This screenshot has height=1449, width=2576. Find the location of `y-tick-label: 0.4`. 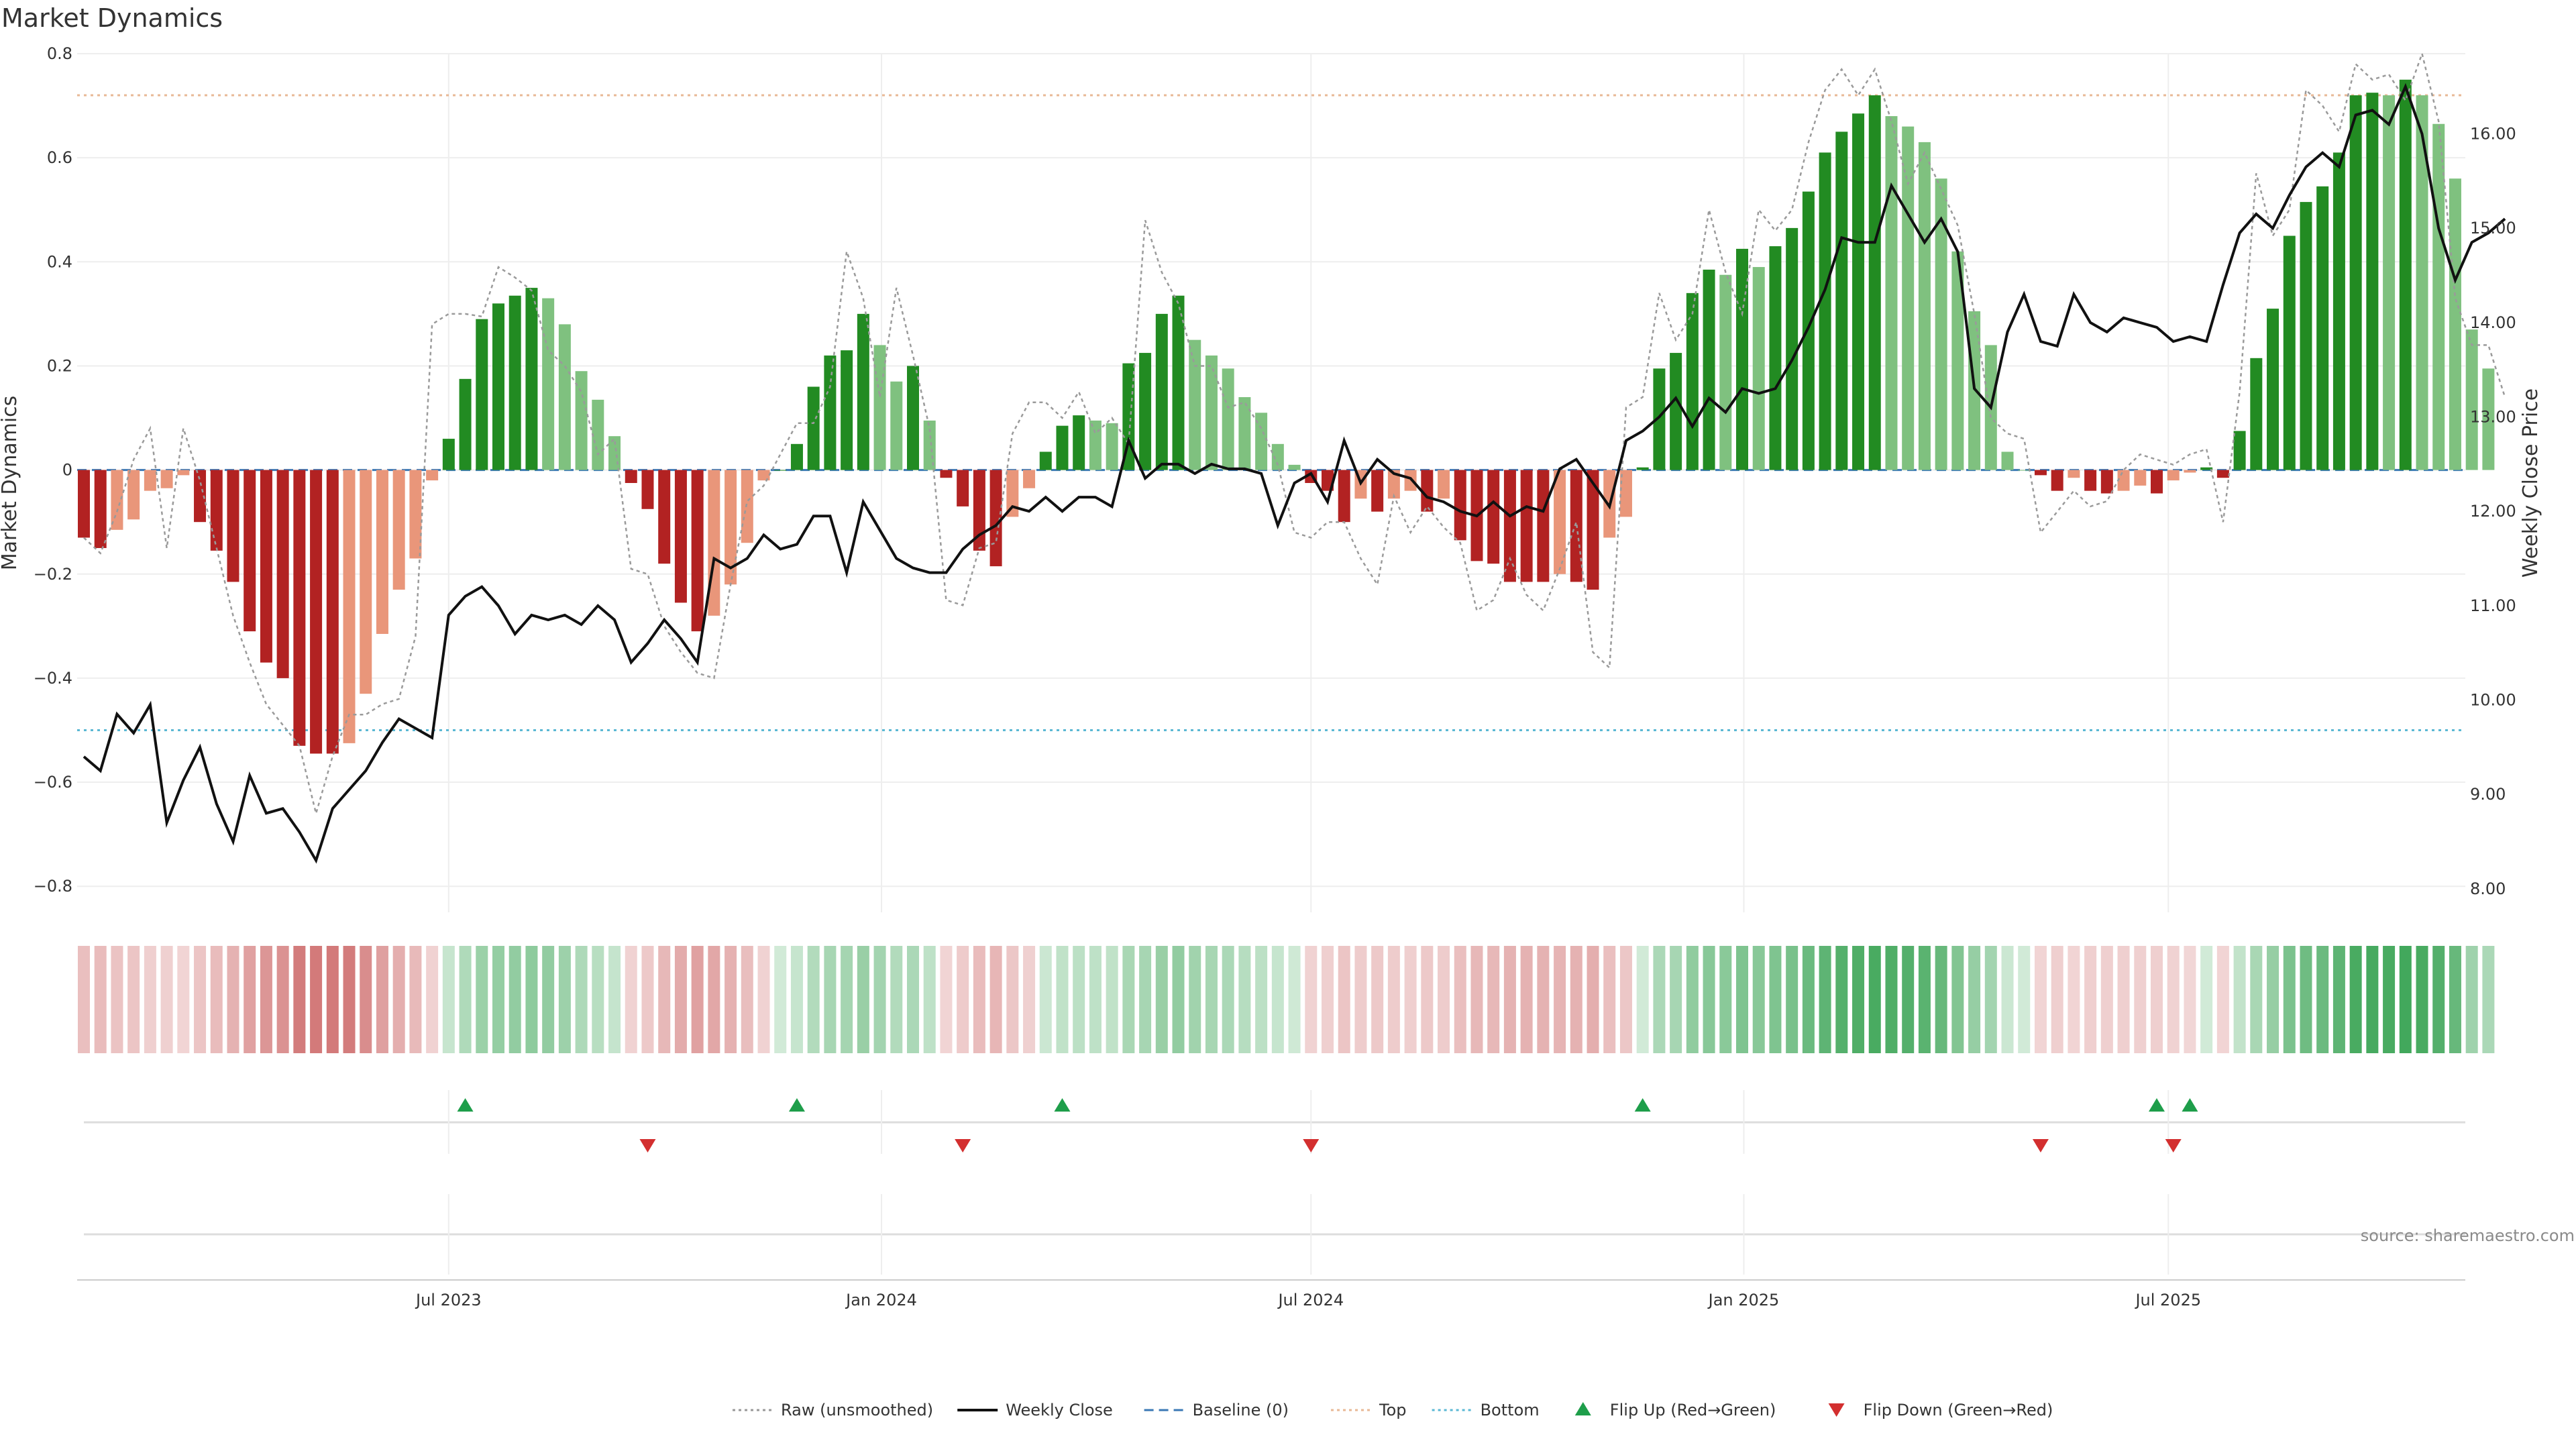

y-tick-label: 0.4 is located at coordinates (59, 261).